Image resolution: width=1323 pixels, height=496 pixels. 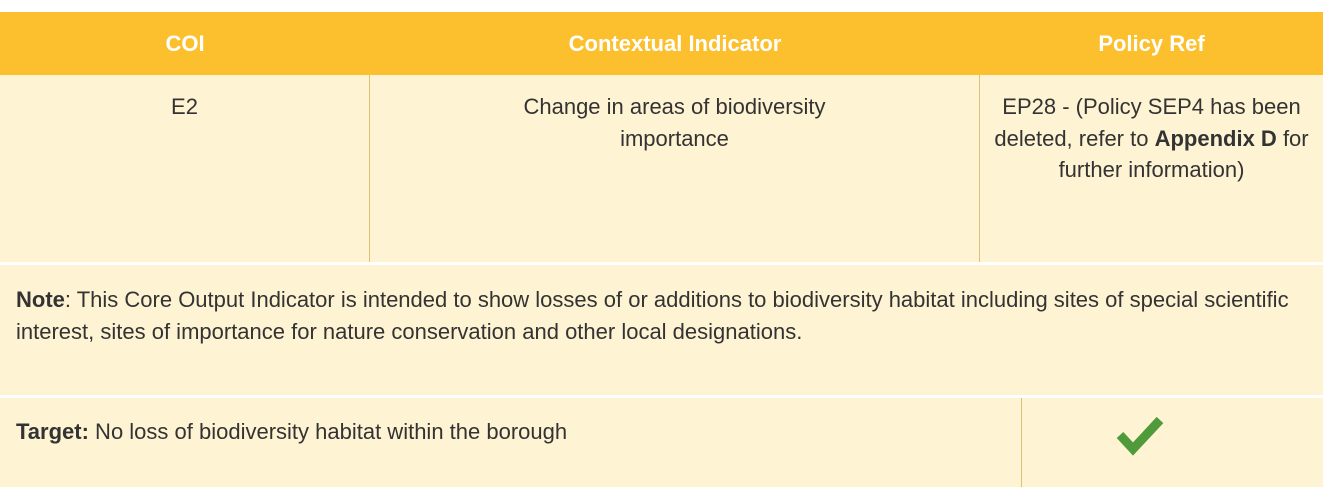 What do you see at coordinates (1183, 154) in the screenshot?
I see `text: for further information)` at bounding box center [1183, 154].